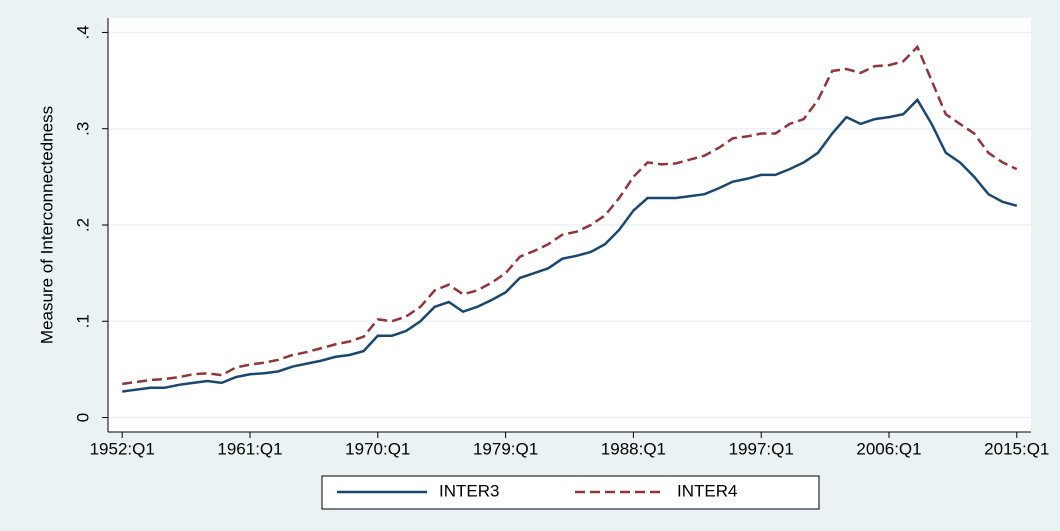 The width and height of the screenshot is (1060, 531). Describe the element at coordinates (377, 448) in the screenshot. I see `x-tick-label: 1970:Q1` at that location.